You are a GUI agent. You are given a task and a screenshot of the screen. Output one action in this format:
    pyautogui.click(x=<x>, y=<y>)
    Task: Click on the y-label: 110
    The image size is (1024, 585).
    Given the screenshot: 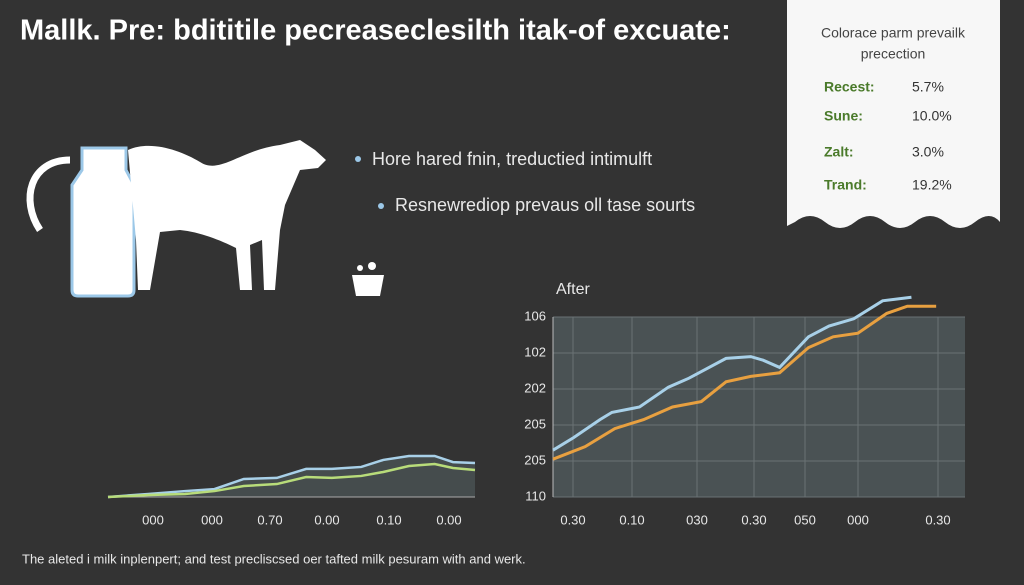 What is the action you would take?
    pyautogui.click(x=535, y=495)
    